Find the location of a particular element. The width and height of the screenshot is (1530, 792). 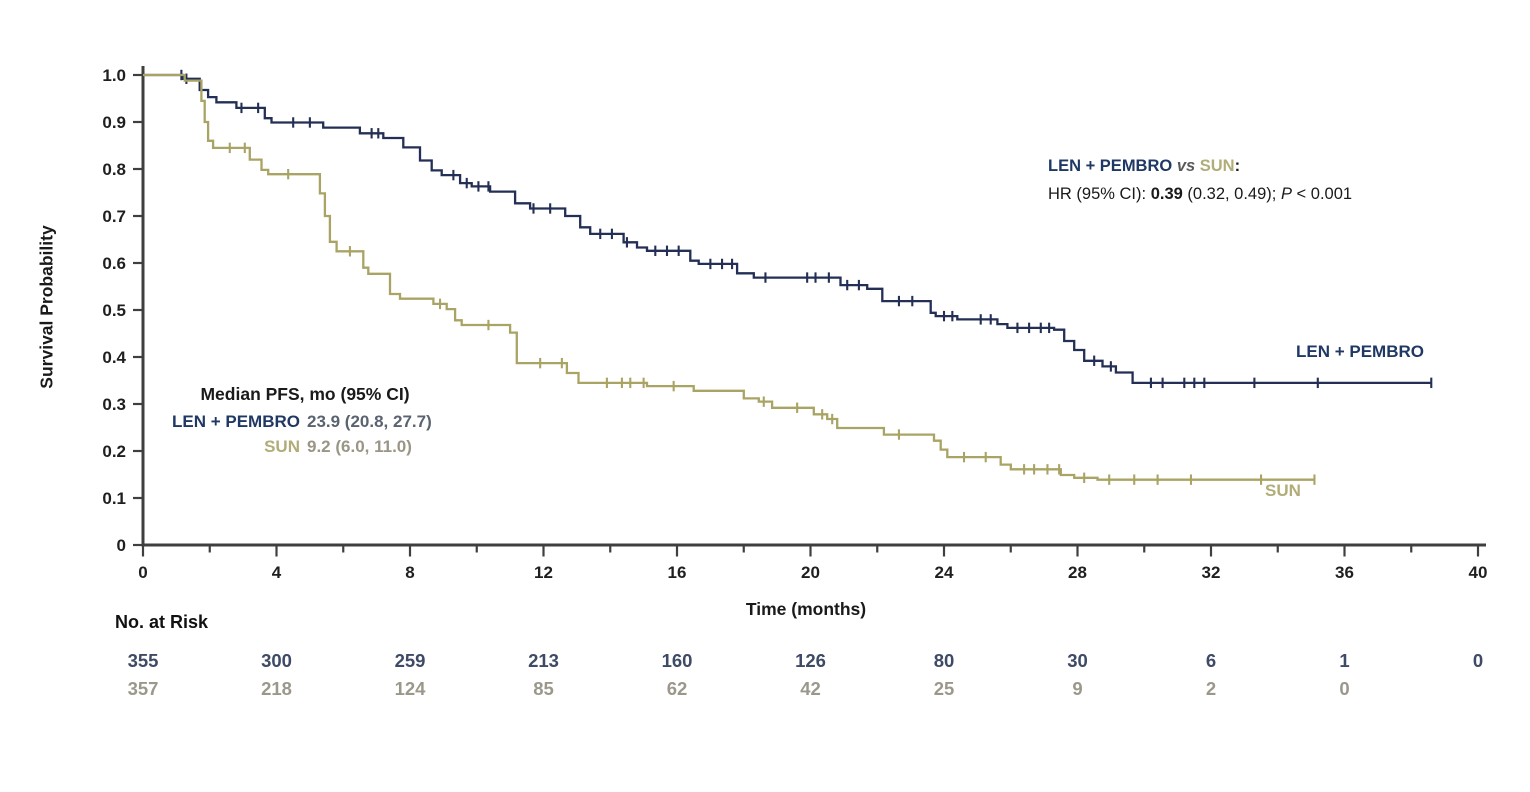

risk-count: 218 is located at coordinates (276, 688).